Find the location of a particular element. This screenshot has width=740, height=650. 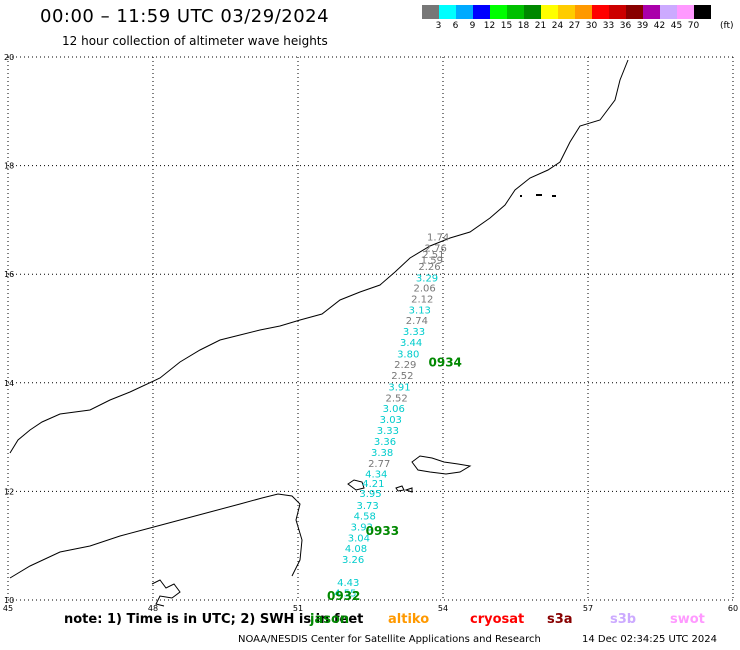

wave-height-point: 3.95 is located at coordinates (370, 494).